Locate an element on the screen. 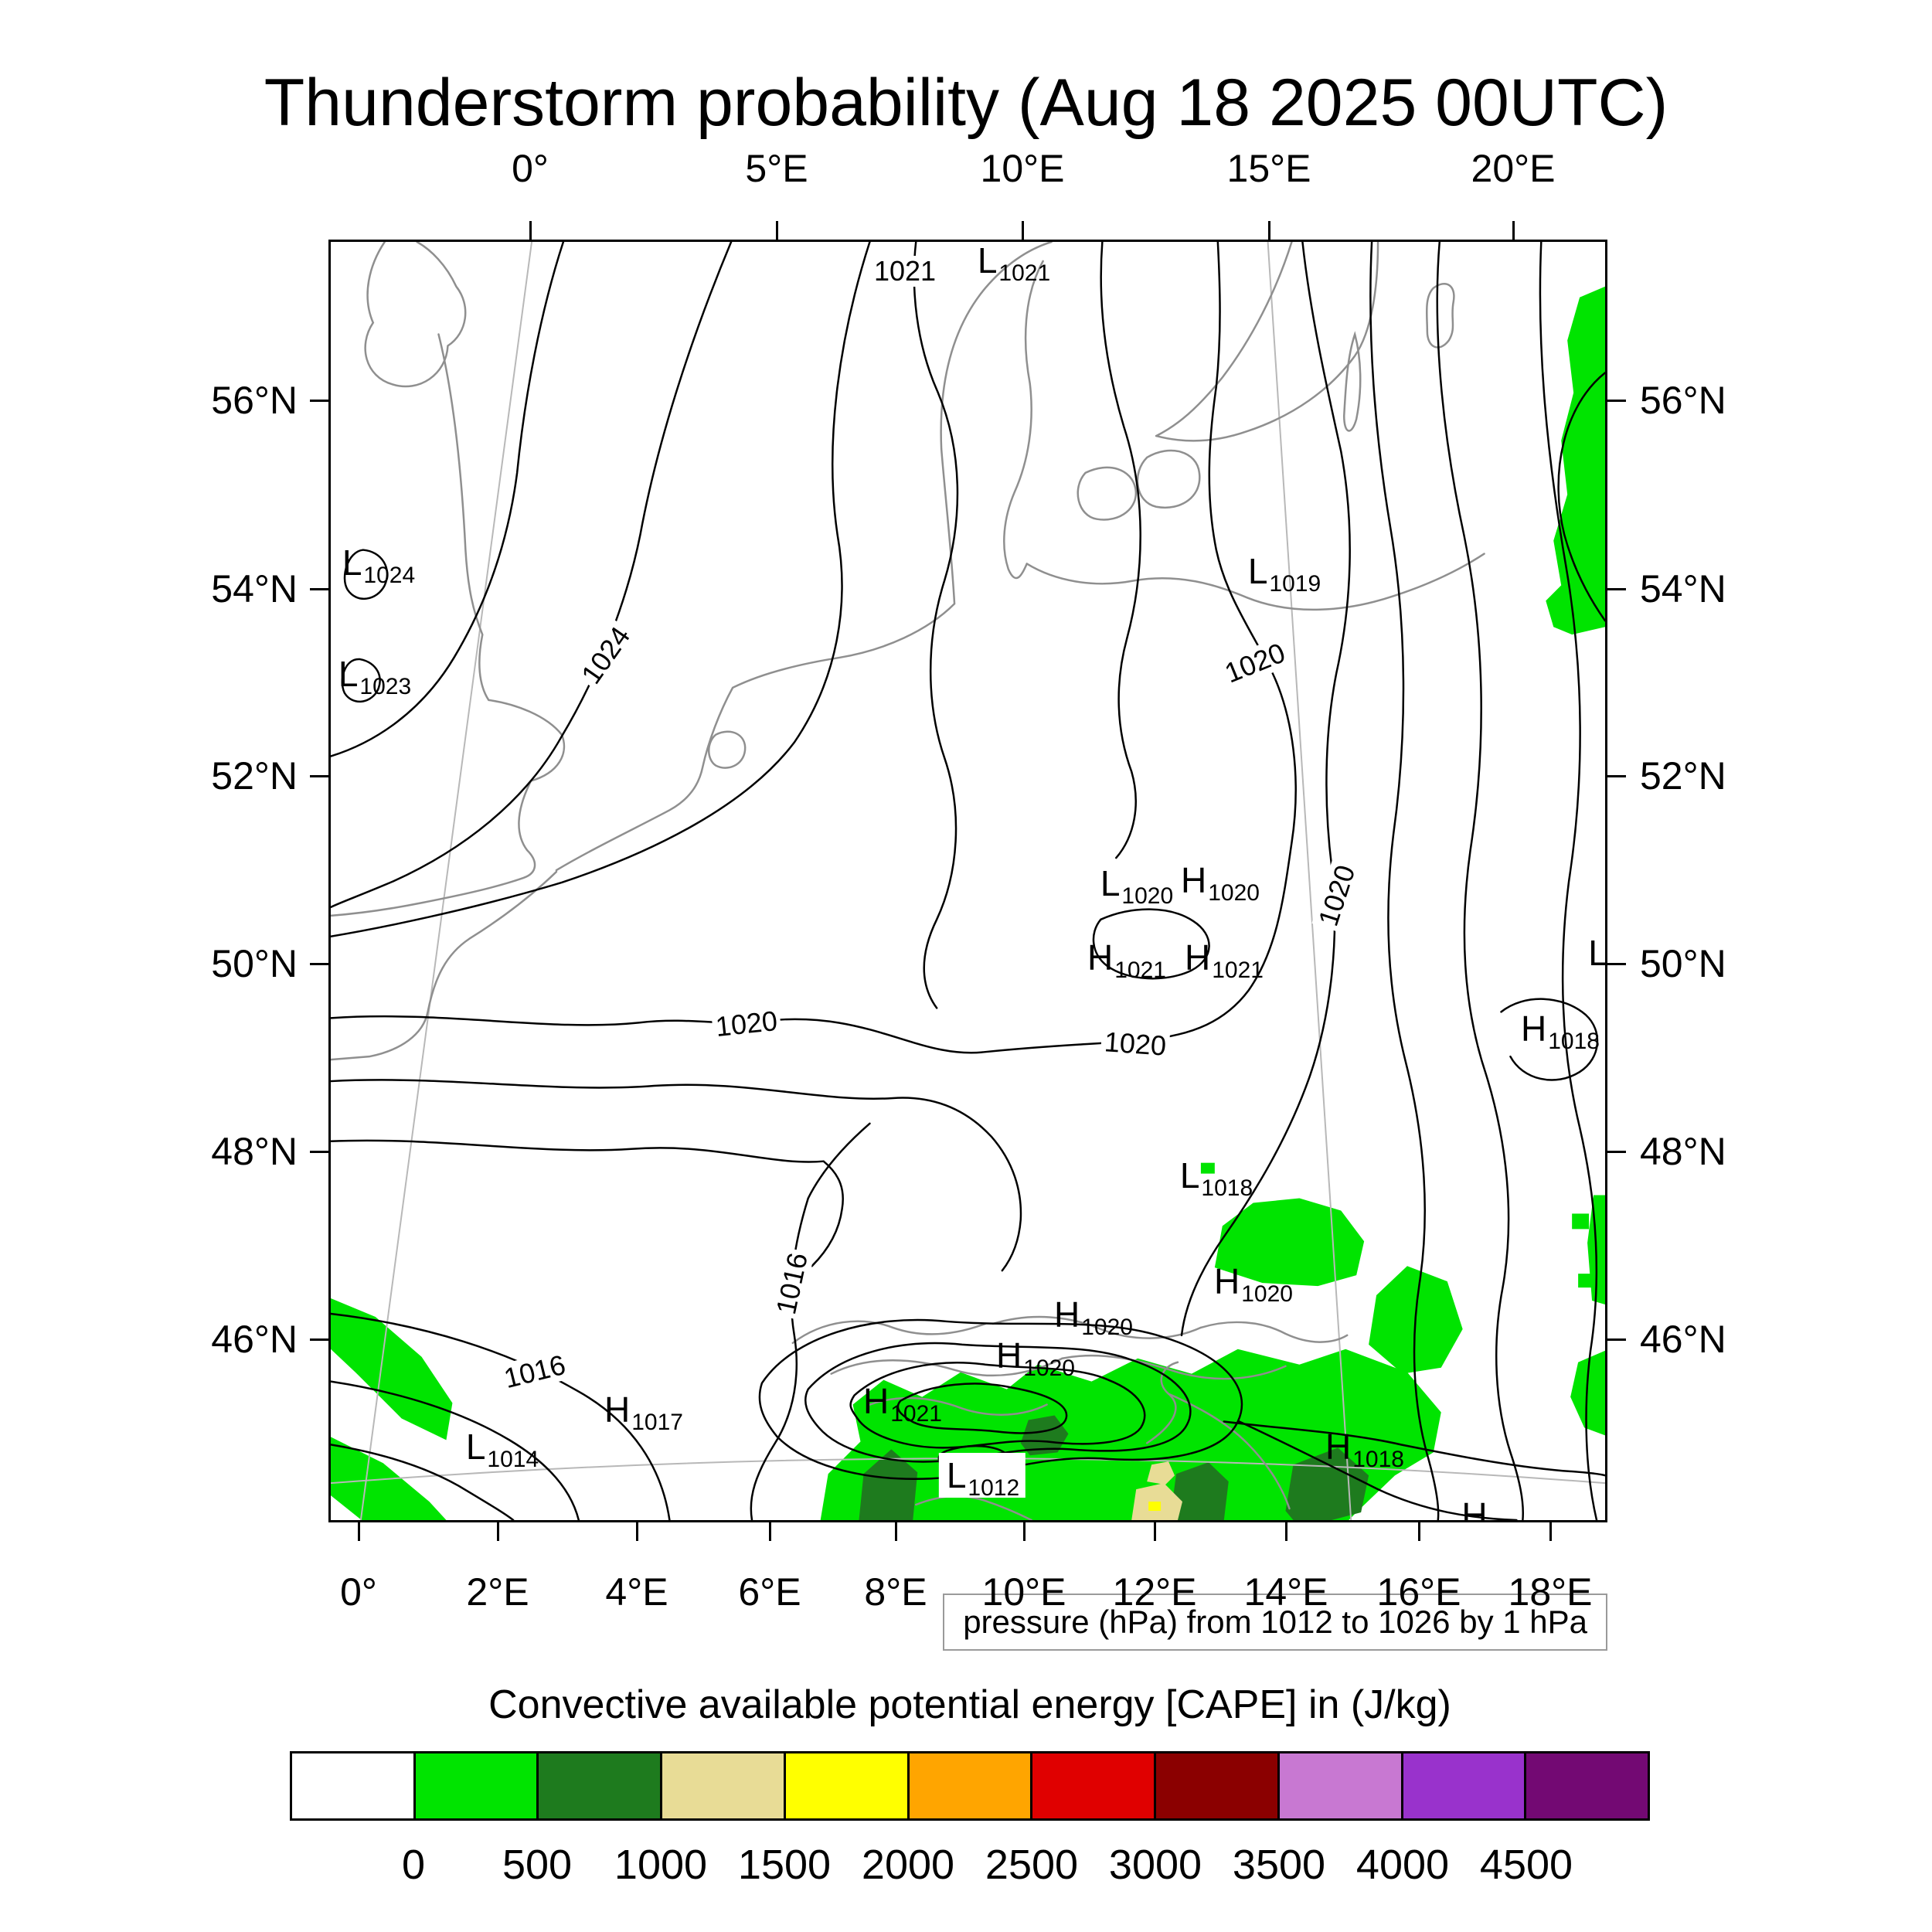  axis-tick-label-left: 48°N is located at coordinates (255, 1151).